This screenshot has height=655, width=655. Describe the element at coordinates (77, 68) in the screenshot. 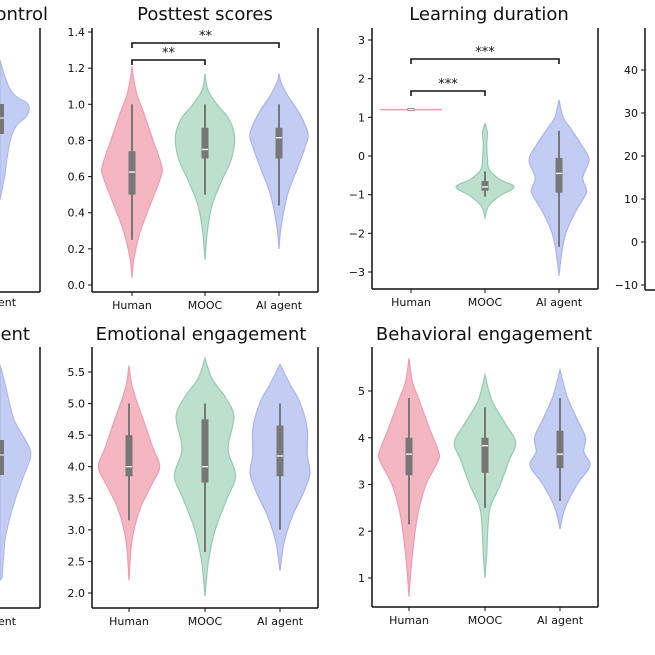

I see `ytick-label: 1.2` at that location.